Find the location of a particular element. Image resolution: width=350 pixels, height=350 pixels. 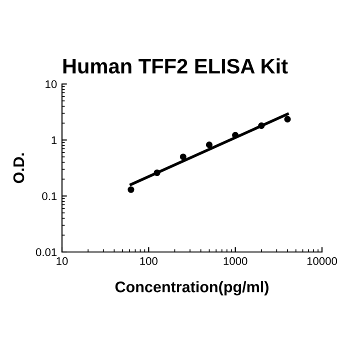

x-tick-label: 1000 is located at coordinates (236, 261).